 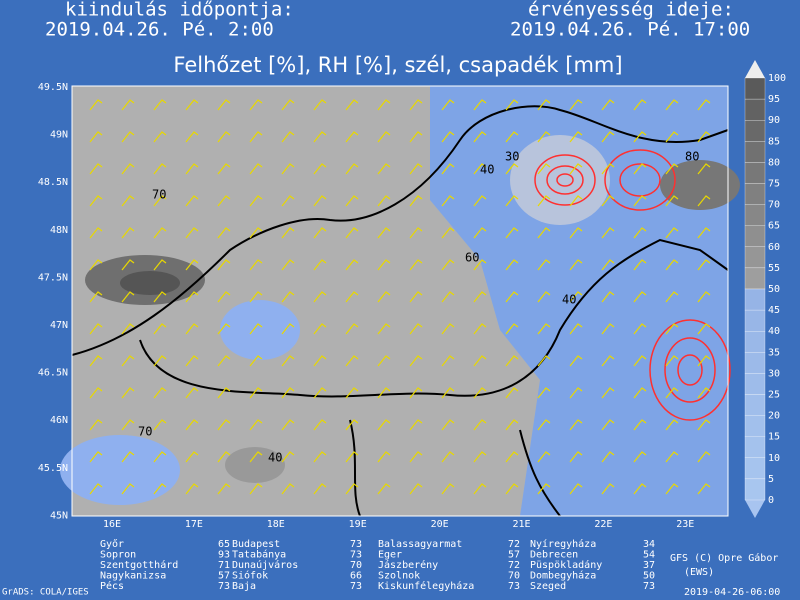 I want to click on lat-label: 46N, so click(x=59, y=420).